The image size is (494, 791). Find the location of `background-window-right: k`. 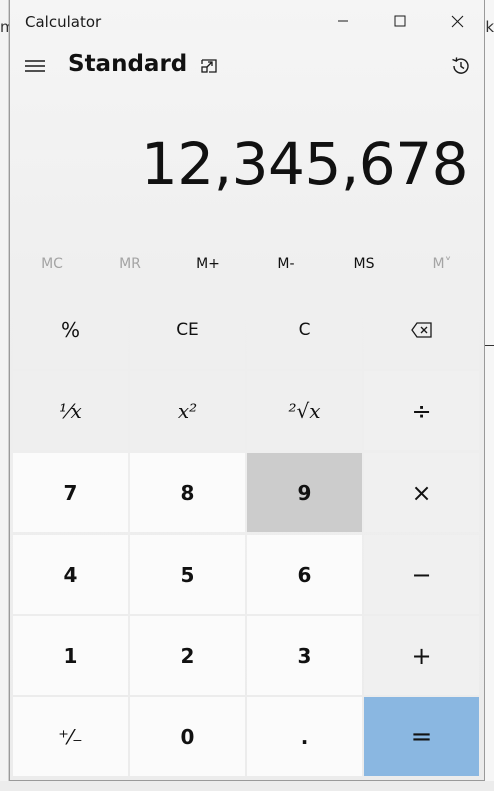

background-window-right: k is located at coordinates (489, 395).